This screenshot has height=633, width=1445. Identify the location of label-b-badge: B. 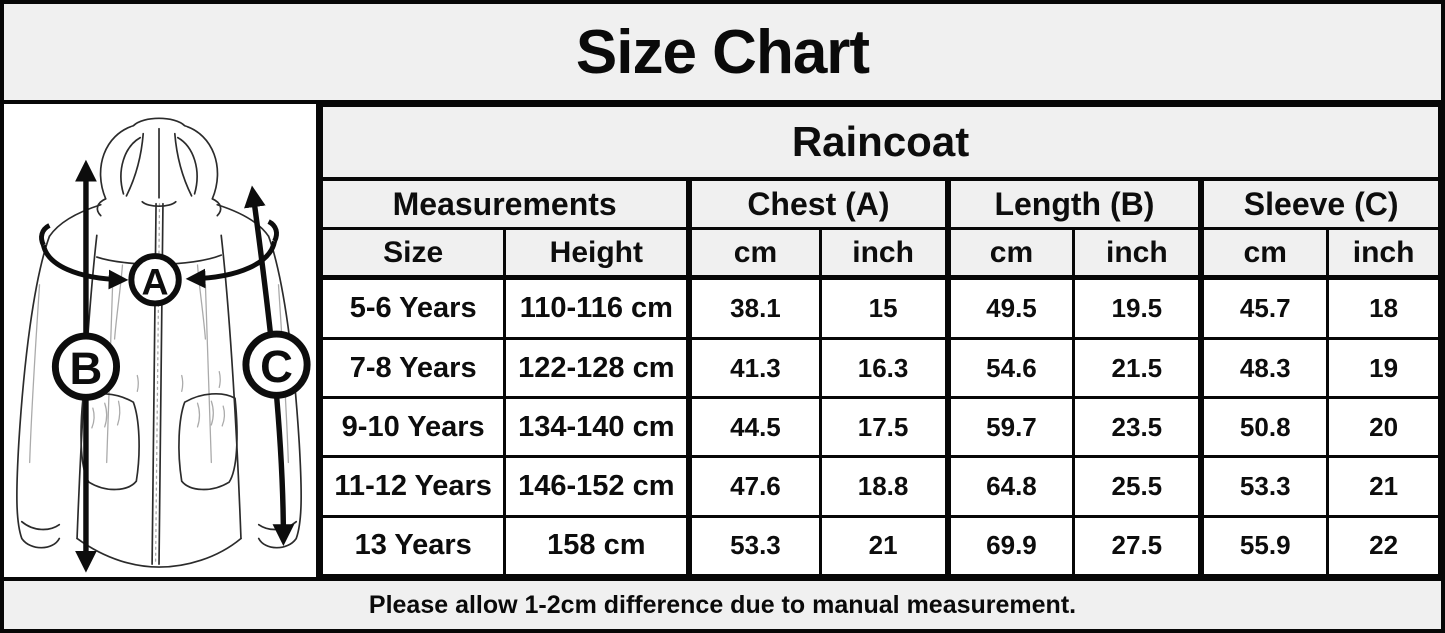
(86, 366).